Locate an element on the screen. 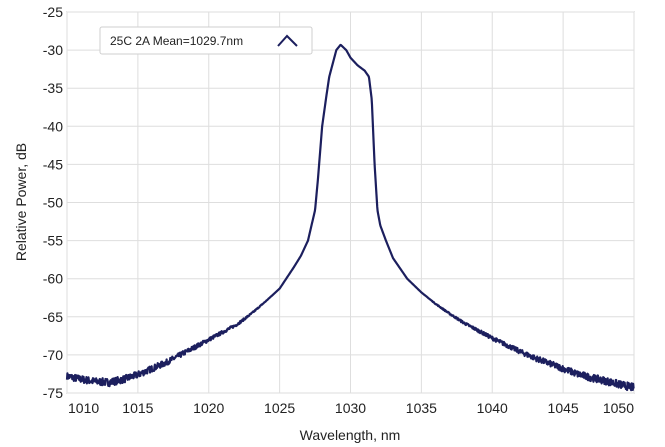 The height and width of the screenshot is (447, 665). x-tick-label: 1015 is located at coordinates (137, 408).